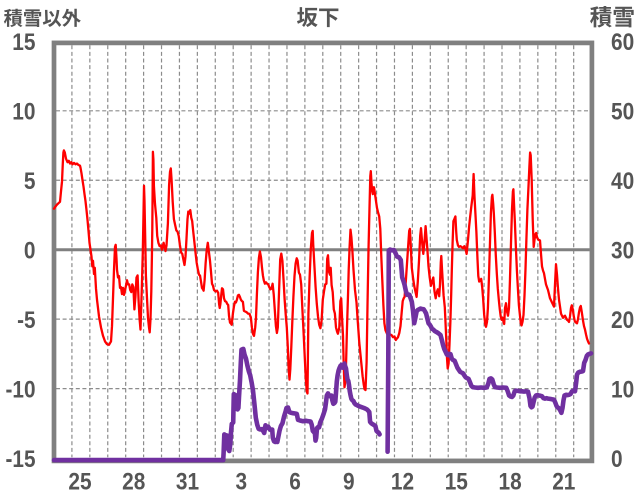  I want to click on svg-text: 5, so click(30, 181).